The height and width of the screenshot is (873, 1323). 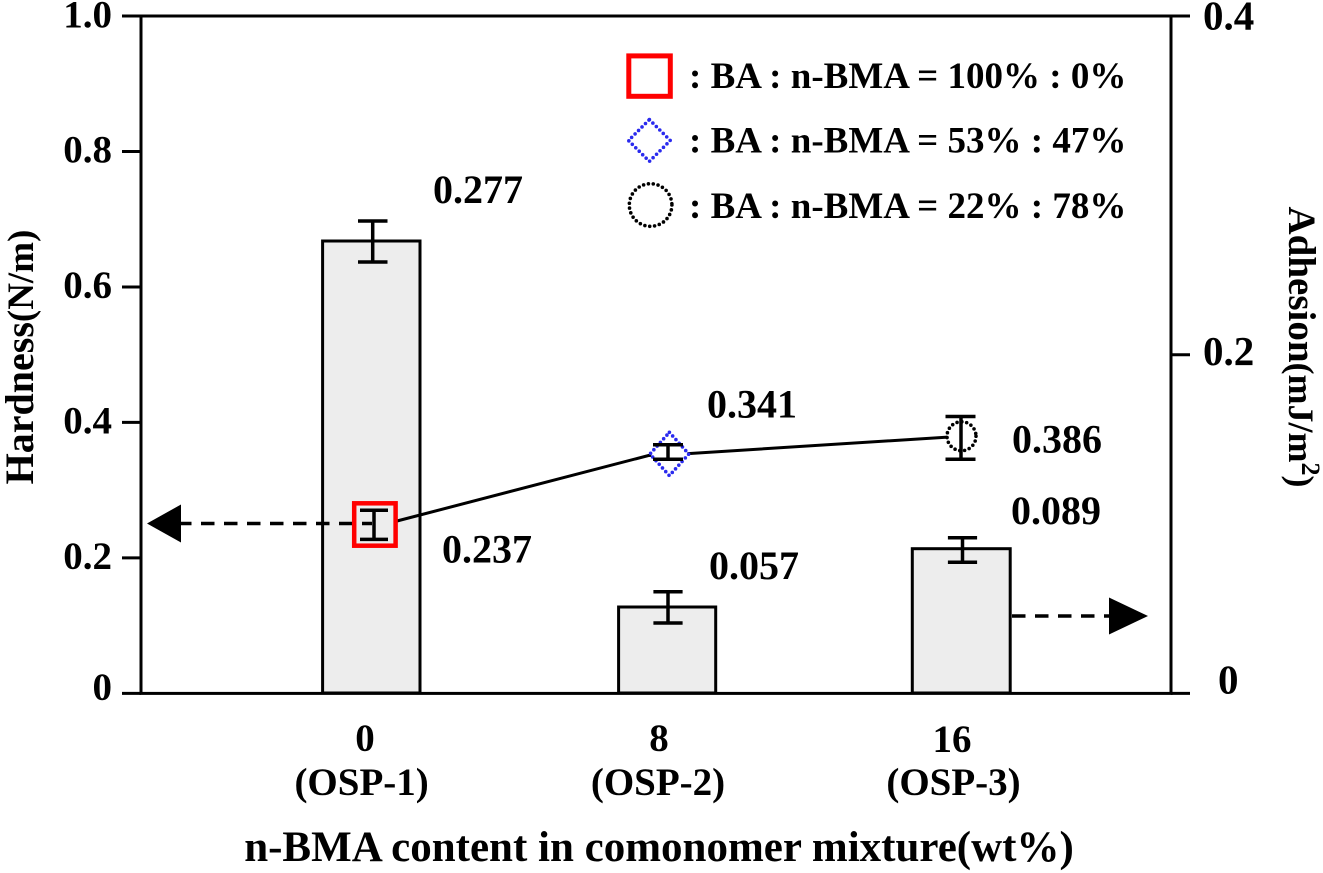 What do you see at coordinates (361, 782) in the screenshot?
I see `svg-text: (OSP-1)` at bounding box center [361, 782].